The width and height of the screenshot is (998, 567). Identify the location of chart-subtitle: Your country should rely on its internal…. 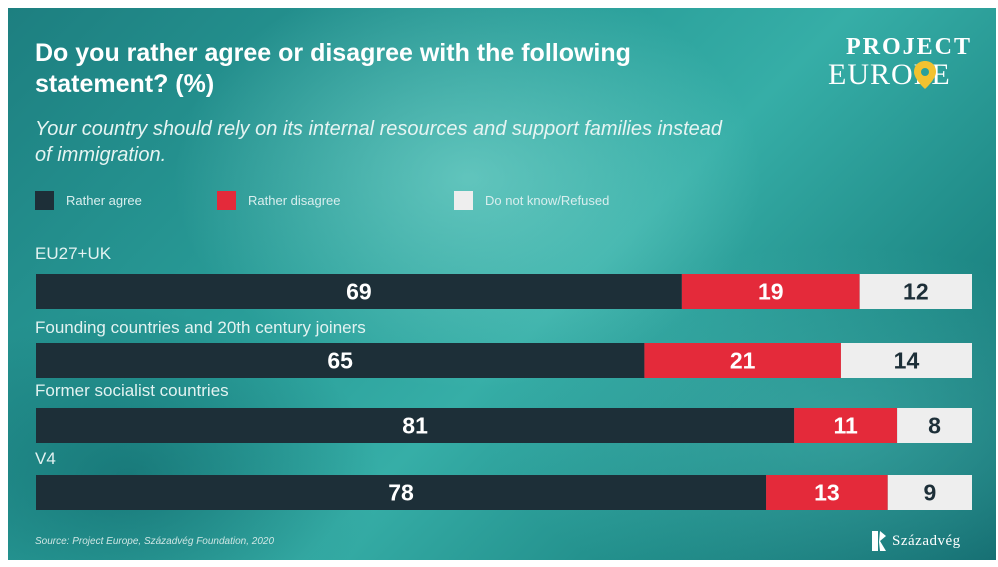
(379, 142).